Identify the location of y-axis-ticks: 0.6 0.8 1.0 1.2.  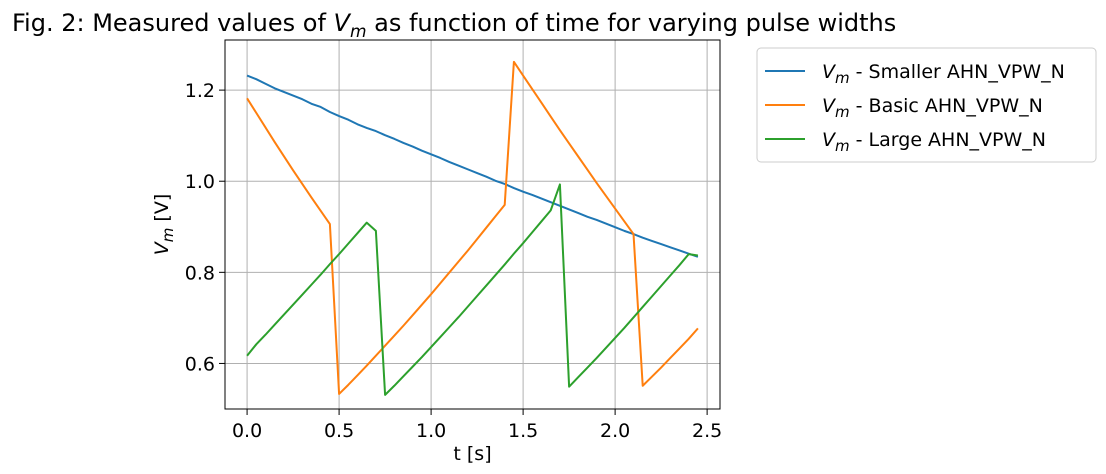
(205, 227).